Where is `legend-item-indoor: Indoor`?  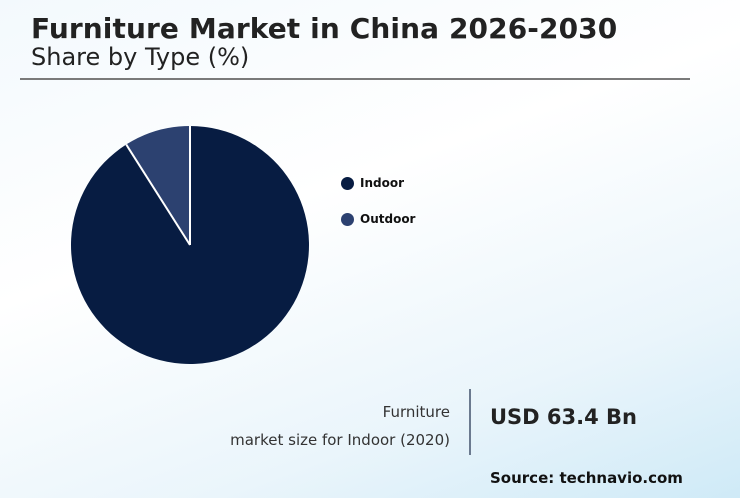
legend-item-indoor: Indoor is located at coordinates (378, 183).